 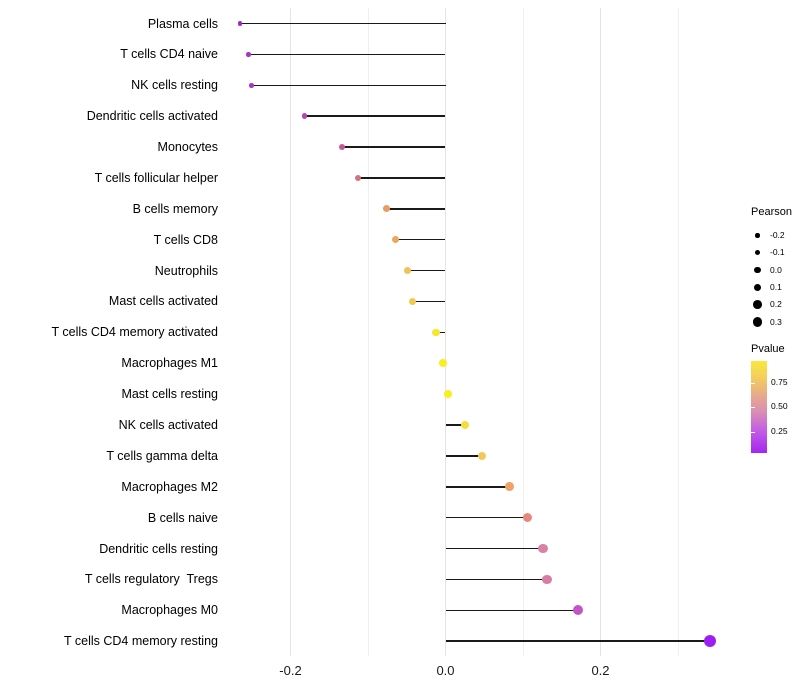 I want to click on pearson-legend-value: -0.2, so click(x=777, y=235).